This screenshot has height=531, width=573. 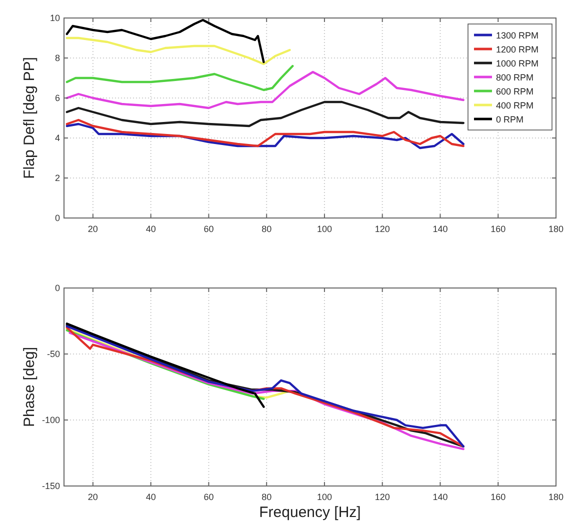 What do you see at coordinates (510, 119) in the screenshot?
I see `legend-label: 0 RPM` at bounding box center [510, 119].